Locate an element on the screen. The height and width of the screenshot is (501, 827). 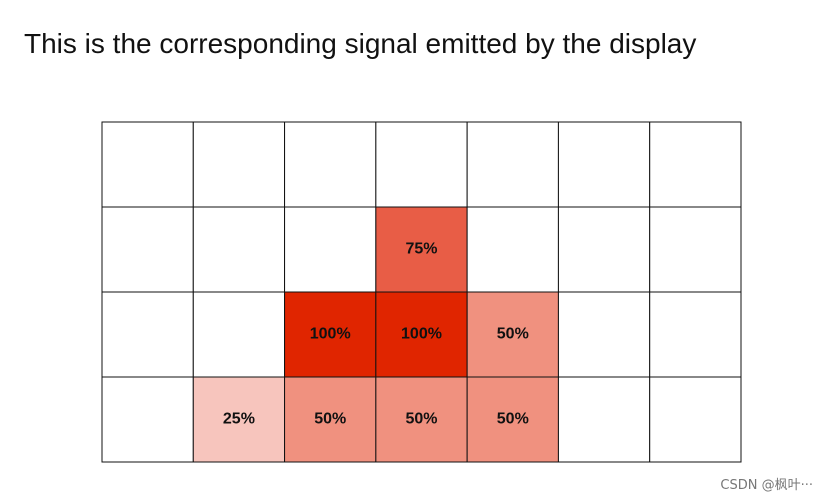
watermark: CSDN @枫叶··· is located at coordinates (766, 485).